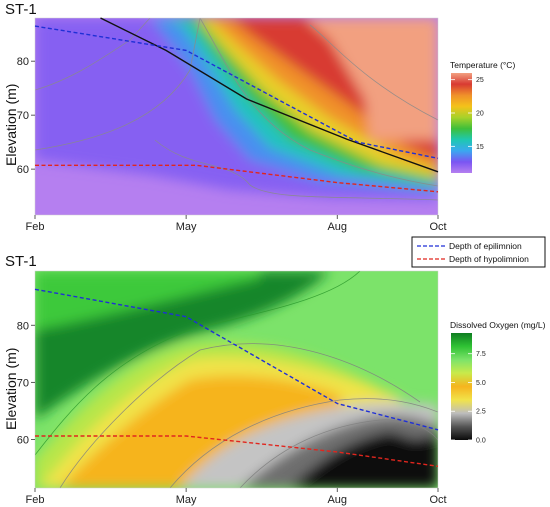  What do you see at coordinates (481, 412) in the screenshot?
I see `oxygen-colorbar-tick-label: 2.5` at bounding box center [481, 412].